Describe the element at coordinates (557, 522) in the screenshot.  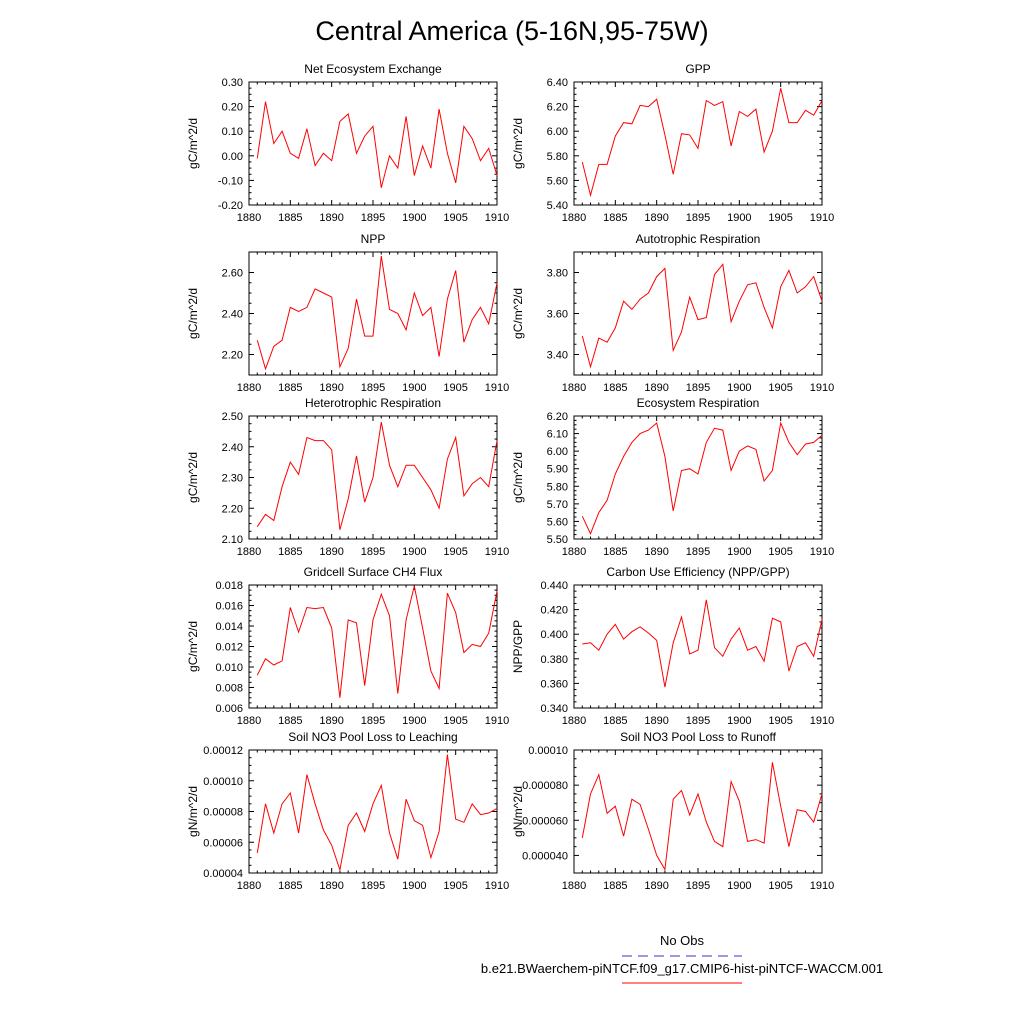
I see `y-tick-label: 5.60` at that location.